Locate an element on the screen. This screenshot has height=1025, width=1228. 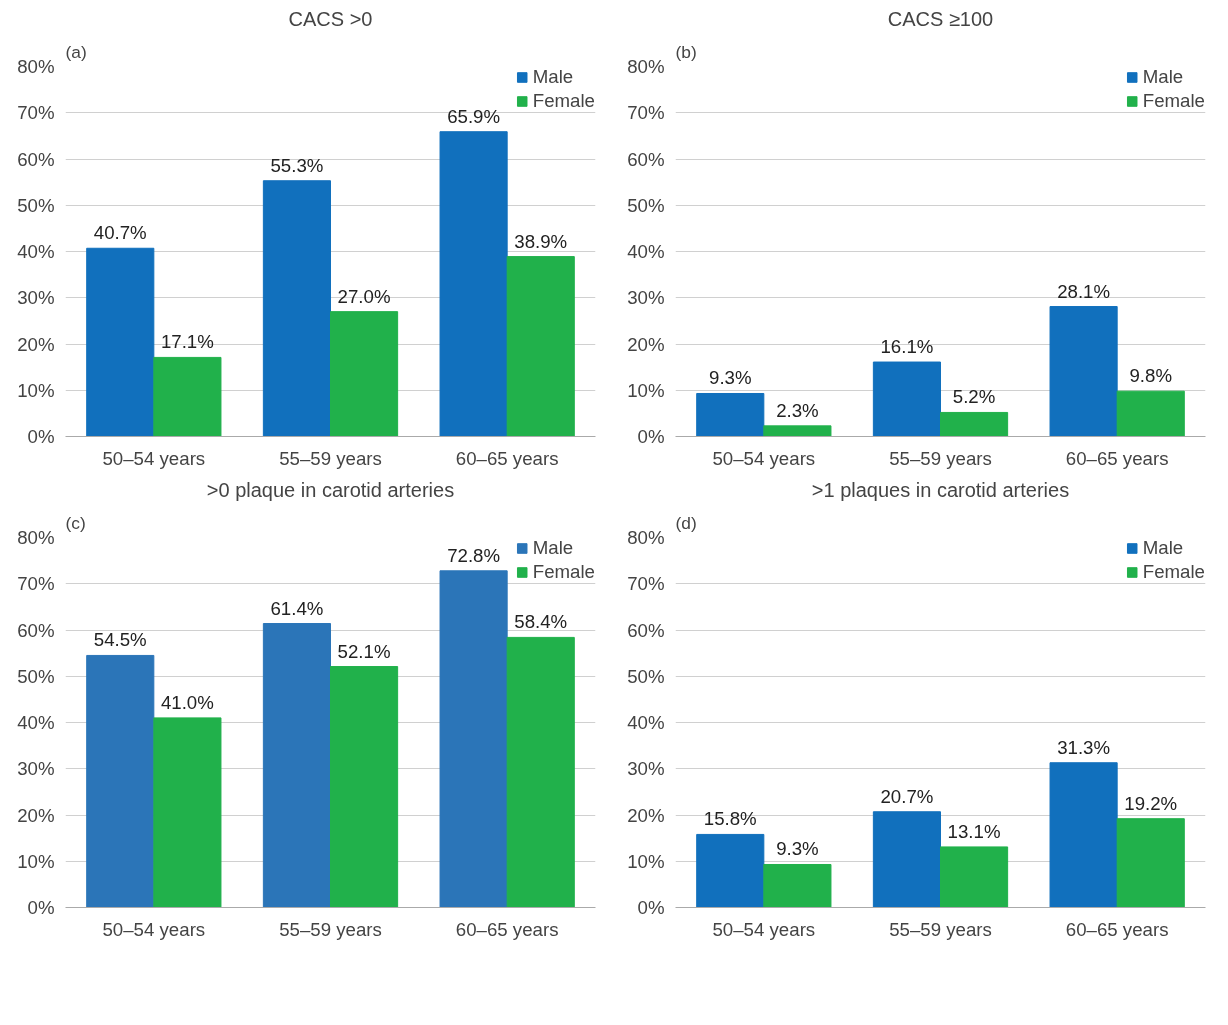
data-label: 15.8% is located at coordinates (730, 819).